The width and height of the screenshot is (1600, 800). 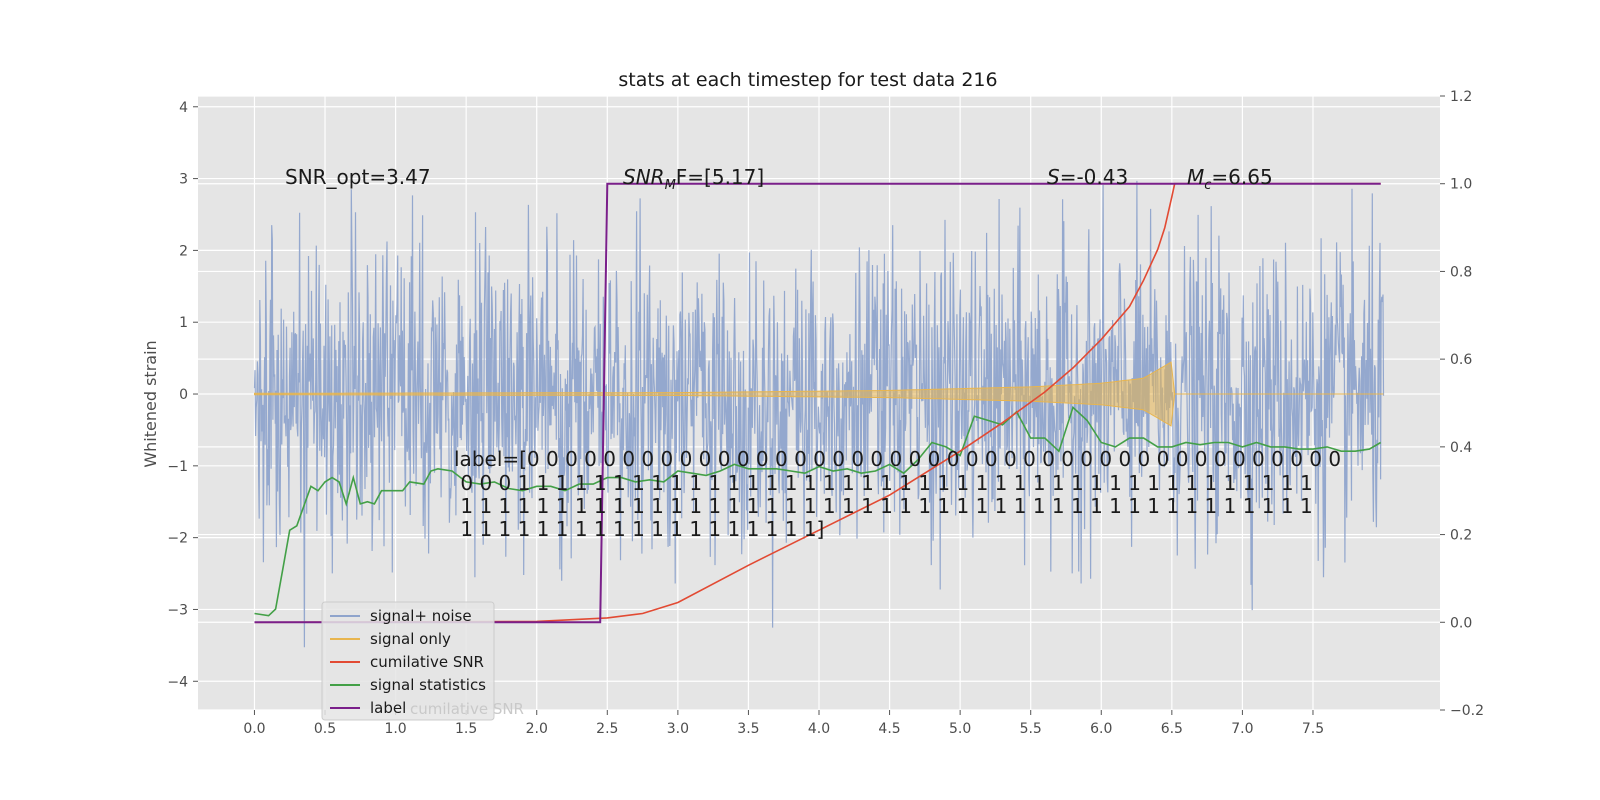 What do you see at coordinates (1242, 729) in the screenshot?
I see `x-tick-label: 7.0` at bounding box center [1242, 729].